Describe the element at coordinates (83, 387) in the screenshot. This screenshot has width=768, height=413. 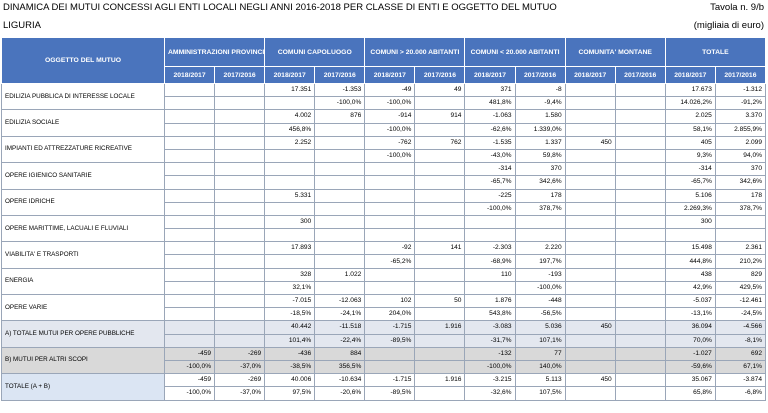
I see `row-label: TOTALE (A + B)` at that location.